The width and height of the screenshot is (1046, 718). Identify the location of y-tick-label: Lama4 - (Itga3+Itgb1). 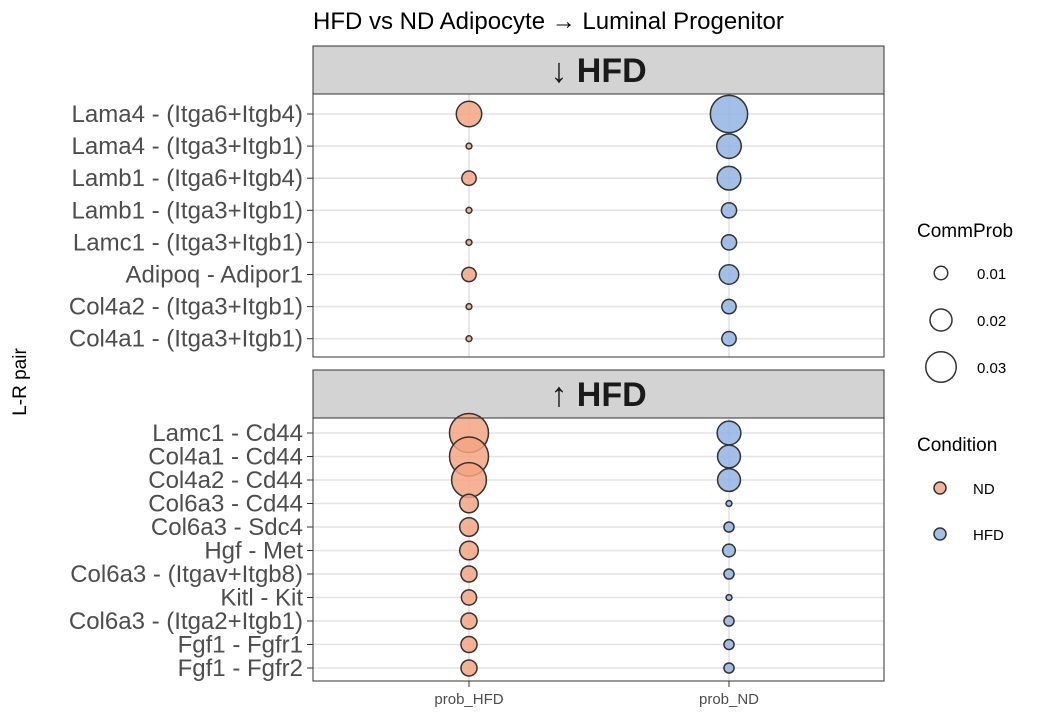
(187, 146).